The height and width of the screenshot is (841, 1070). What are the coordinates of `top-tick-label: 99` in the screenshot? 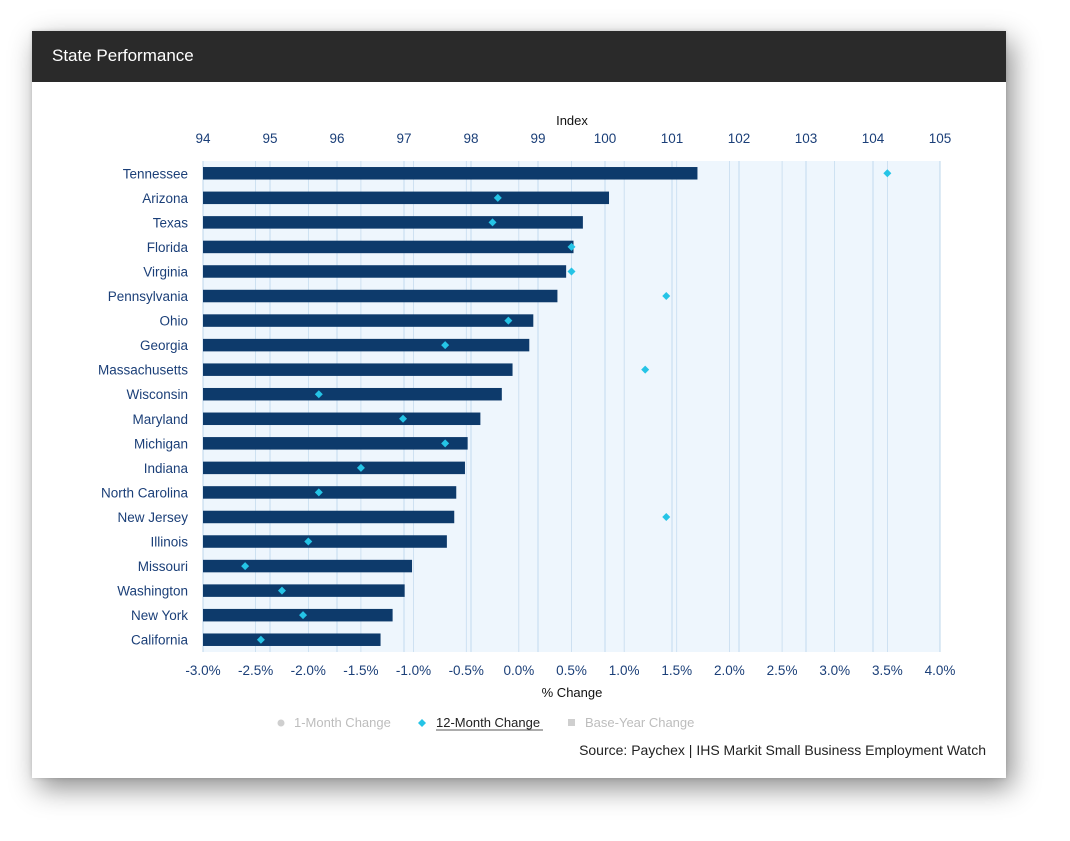 It's located at (537, 138).